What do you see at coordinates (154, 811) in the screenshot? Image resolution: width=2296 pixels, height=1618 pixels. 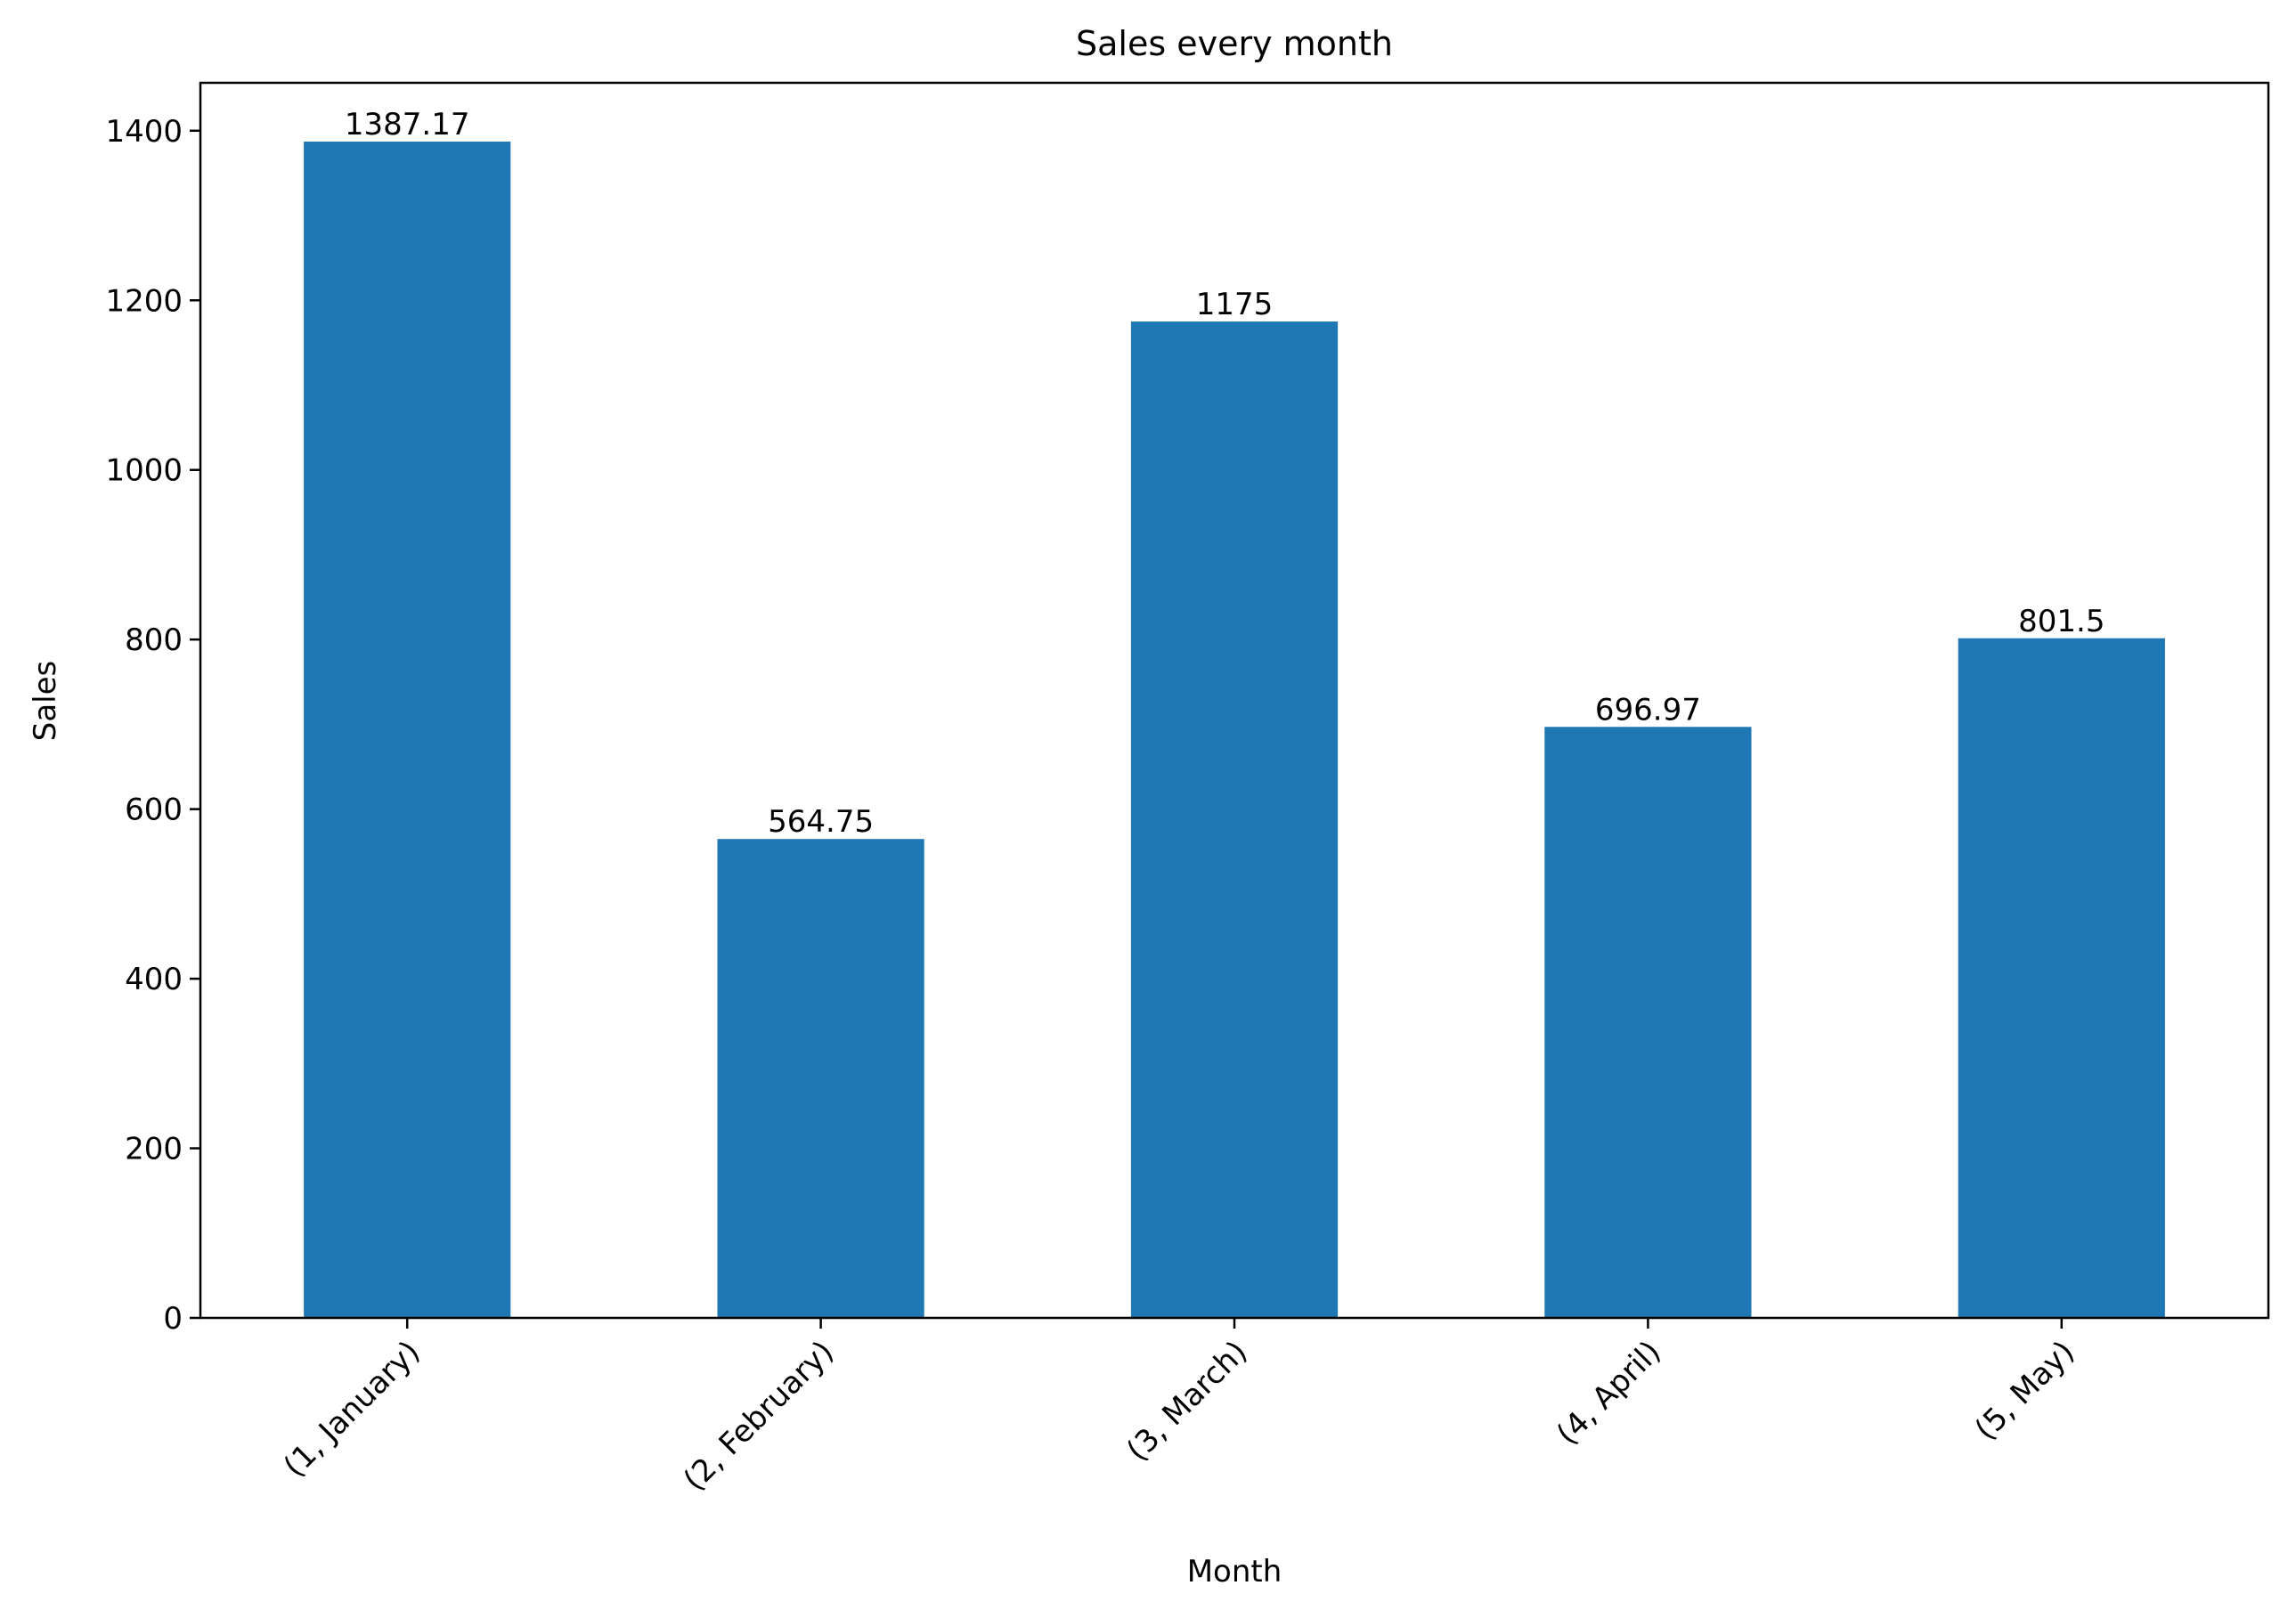 I see `y-tick-label-3: 600` at bounding box center [154, 811].